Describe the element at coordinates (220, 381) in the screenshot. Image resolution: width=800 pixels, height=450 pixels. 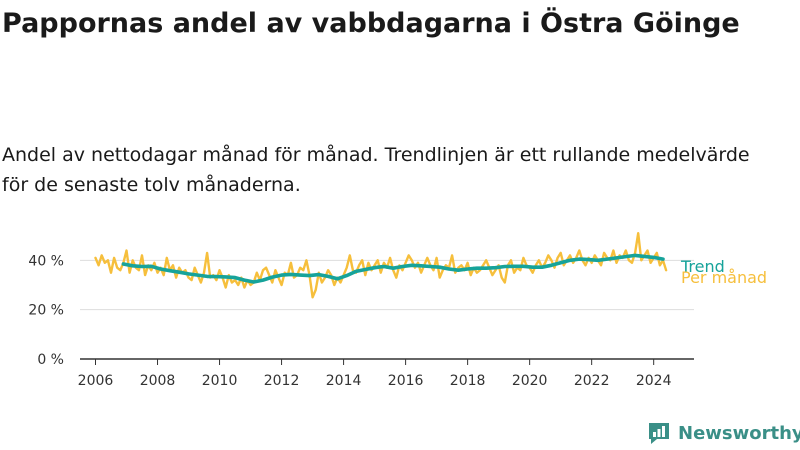
I see `x-tick-label: 2010` at that location.